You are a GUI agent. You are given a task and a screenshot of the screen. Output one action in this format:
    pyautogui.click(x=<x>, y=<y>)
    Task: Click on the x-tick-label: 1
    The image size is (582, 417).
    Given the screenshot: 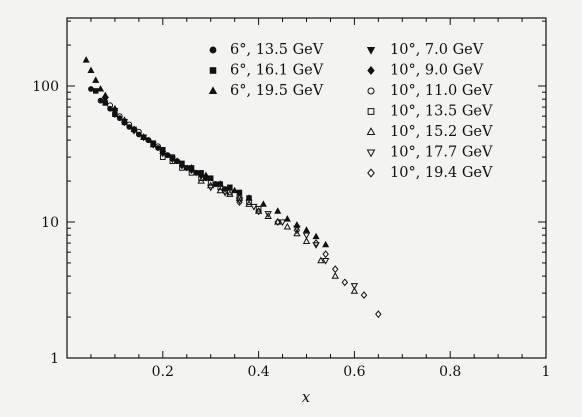 What is the action you would take?
    pyautogui.click(x=546, y=372)
    